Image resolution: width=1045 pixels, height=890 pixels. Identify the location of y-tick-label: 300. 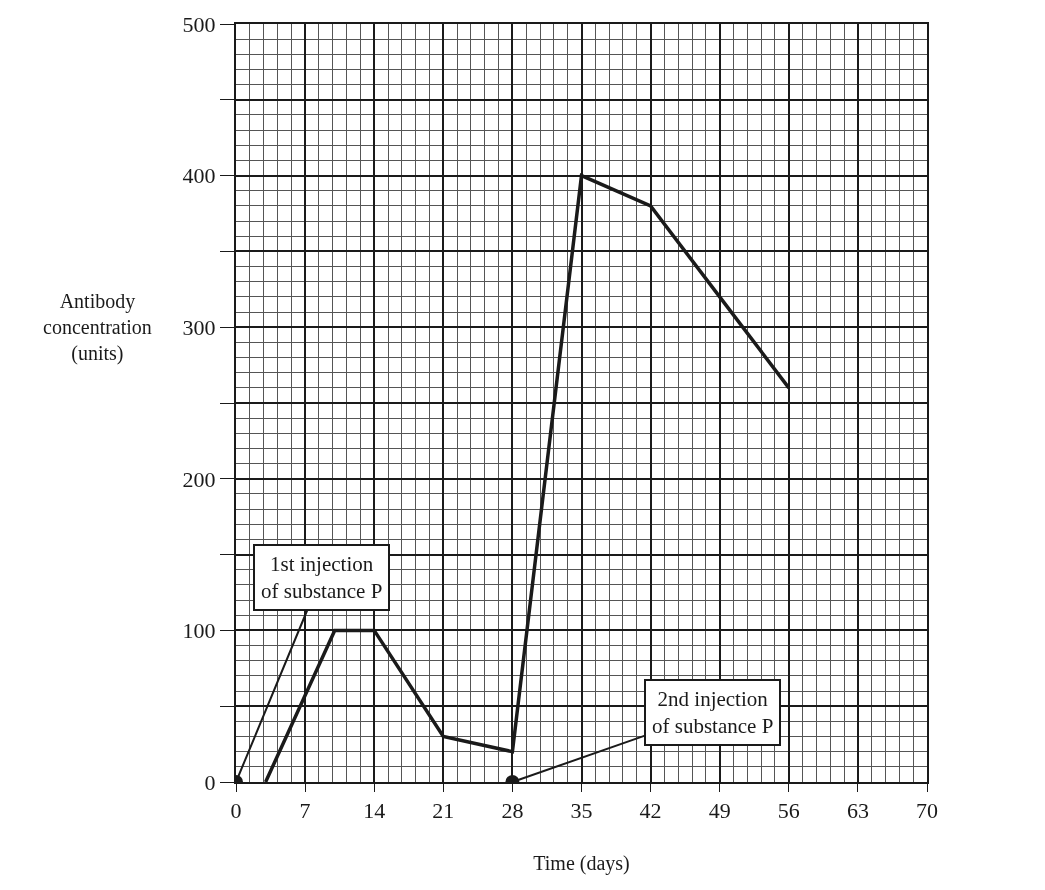
(199, 327).